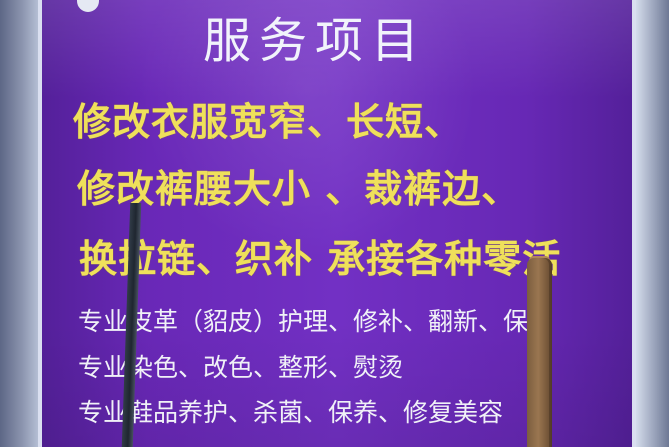  I want to click on left-wall, so click(20, 223).